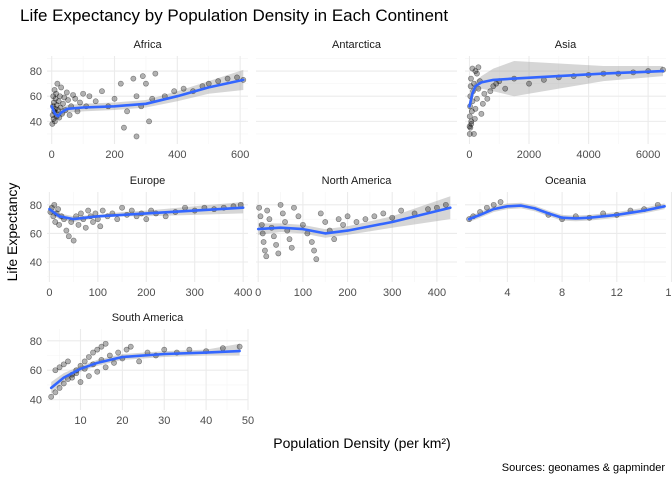 Image resolution: width=672 pixels, height=480 pixels. I want to click on facet-europe: 40 60 80 0 100 200 300 400 Europe, so click(141, 237).